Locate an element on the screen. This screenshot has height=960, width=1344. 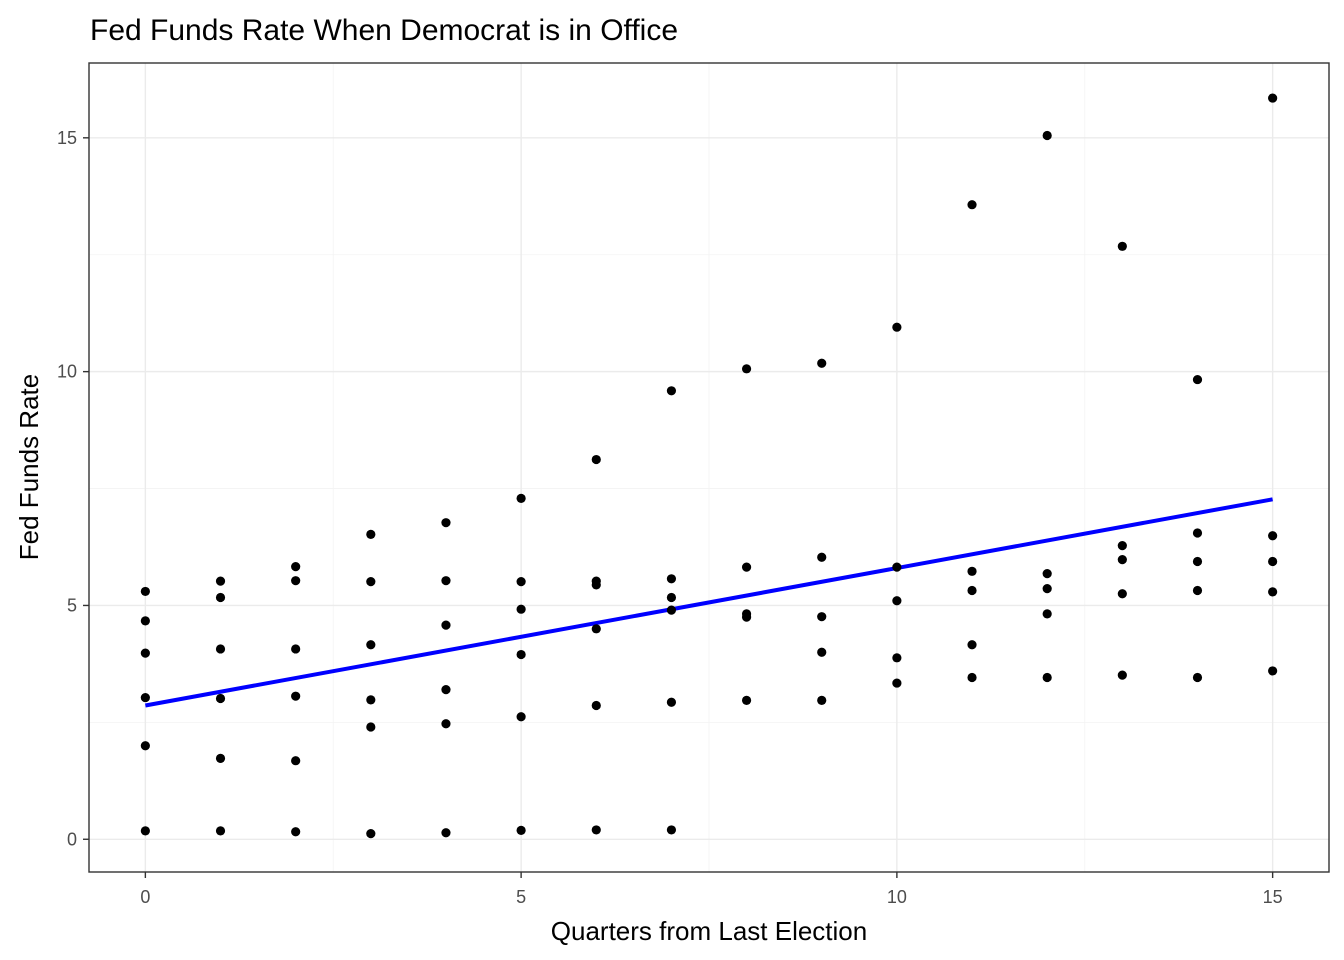
y-tick-label: 10 is located at coordinates (67, 372).